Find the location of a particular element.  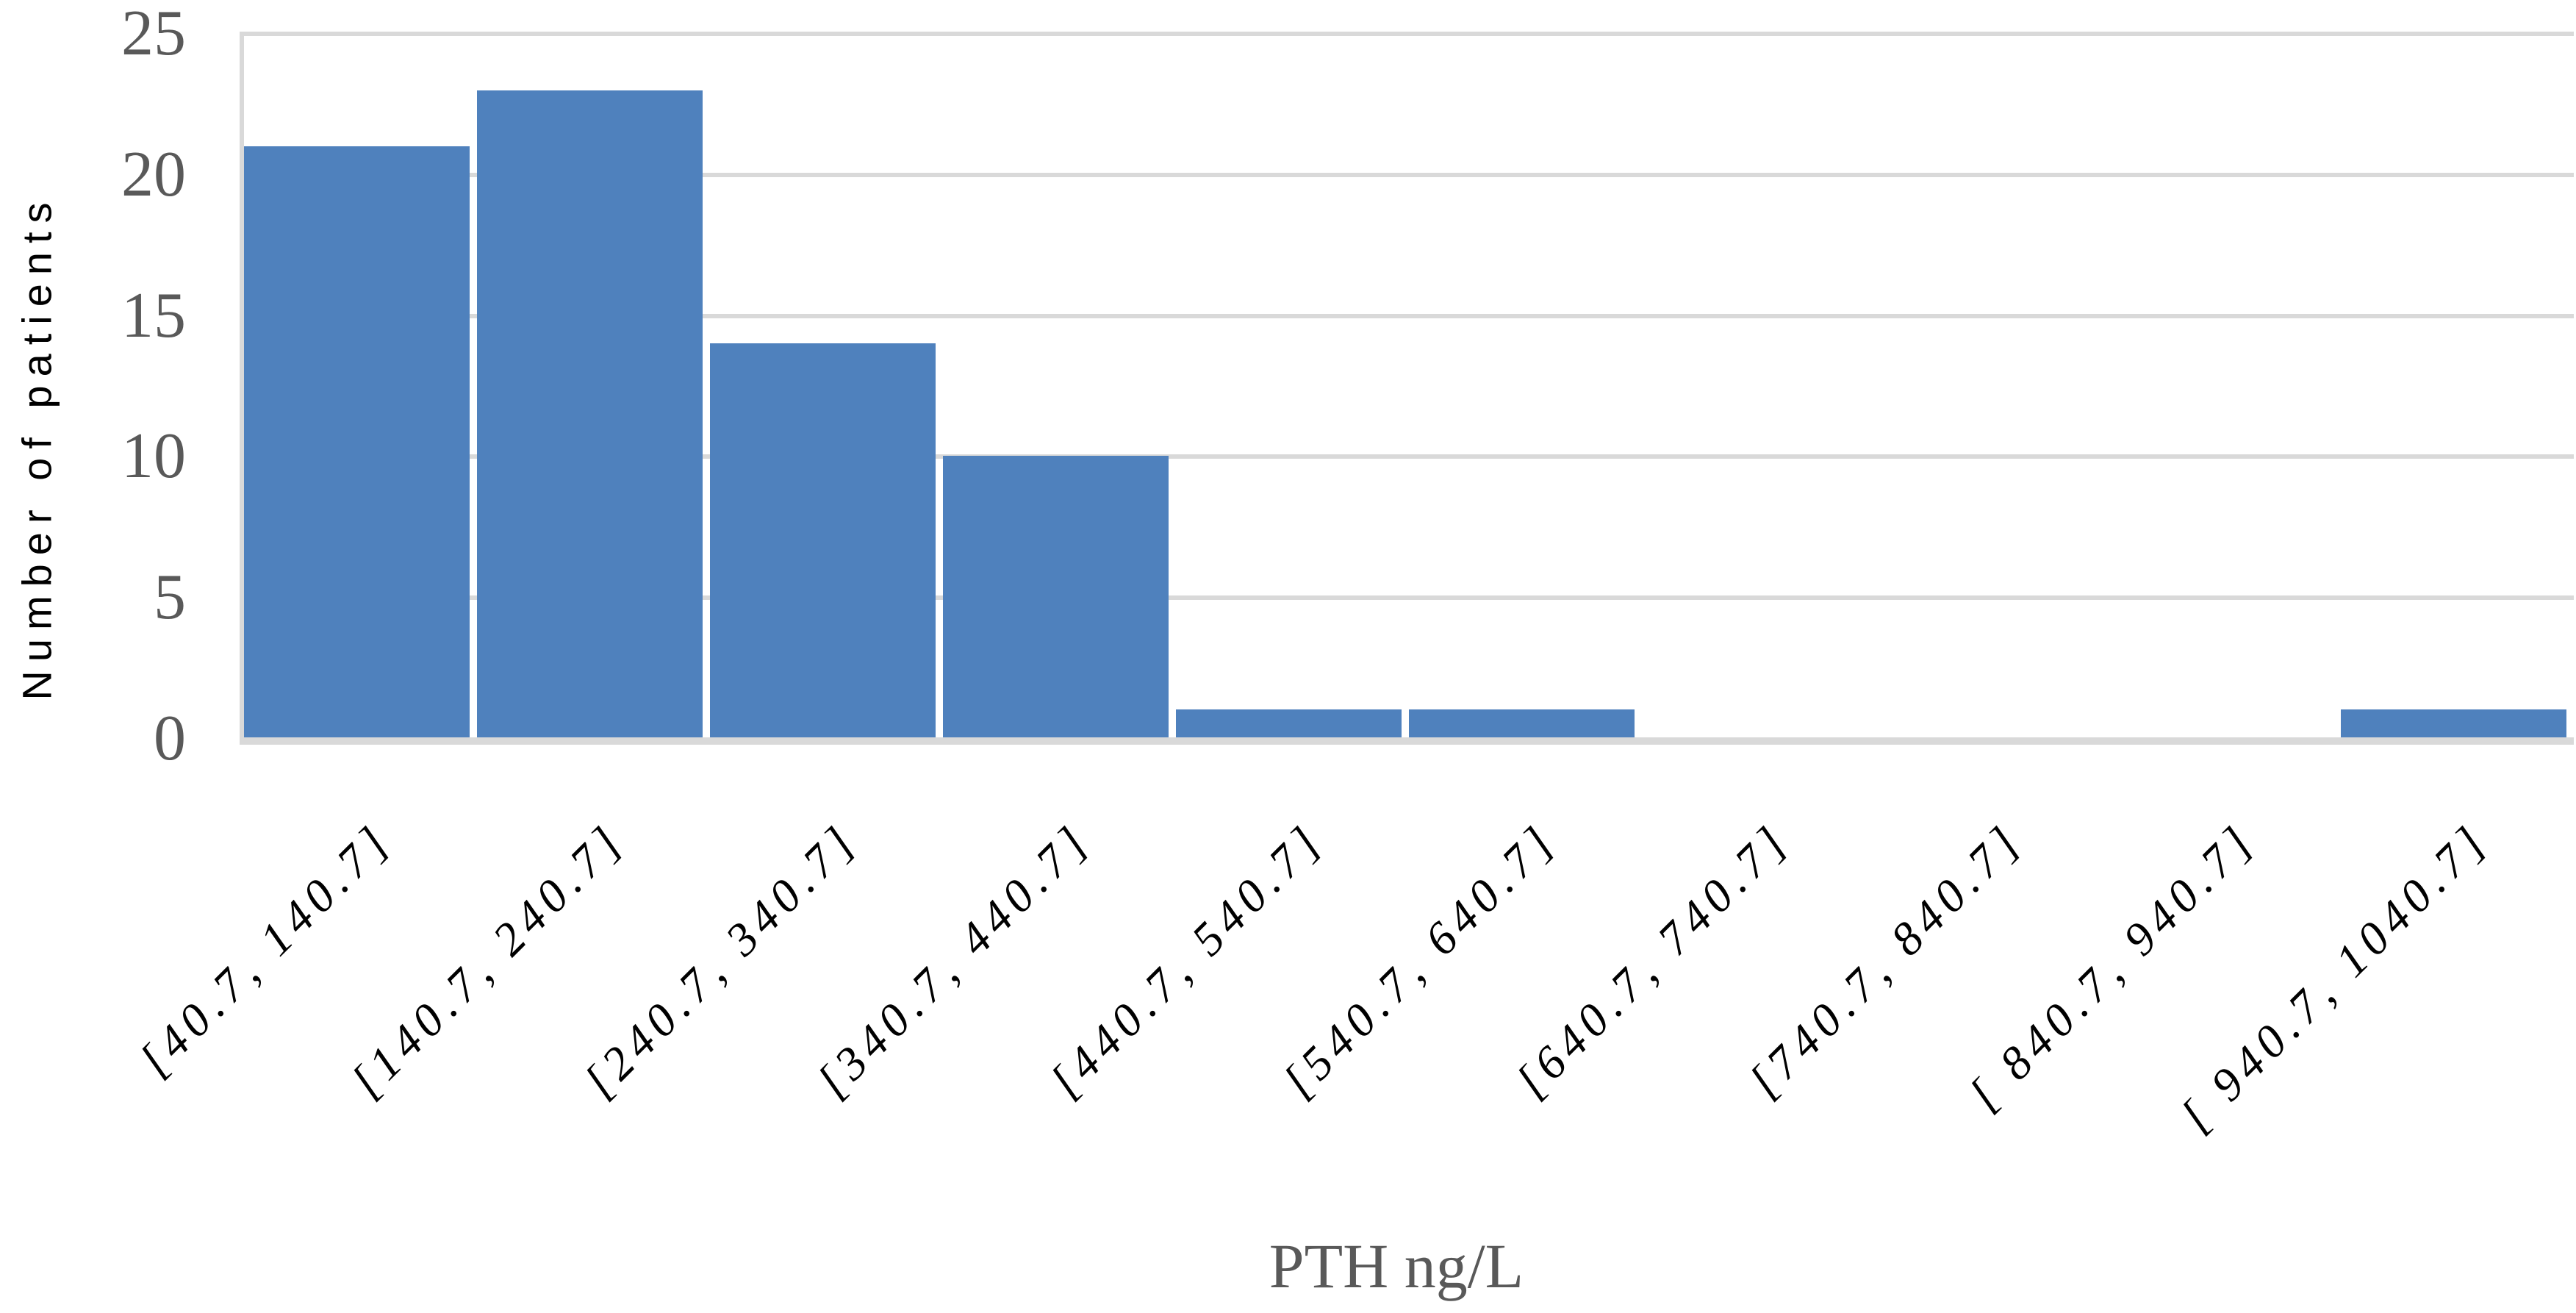

y-tick-label: 0 is located at coordinates (170, 738).